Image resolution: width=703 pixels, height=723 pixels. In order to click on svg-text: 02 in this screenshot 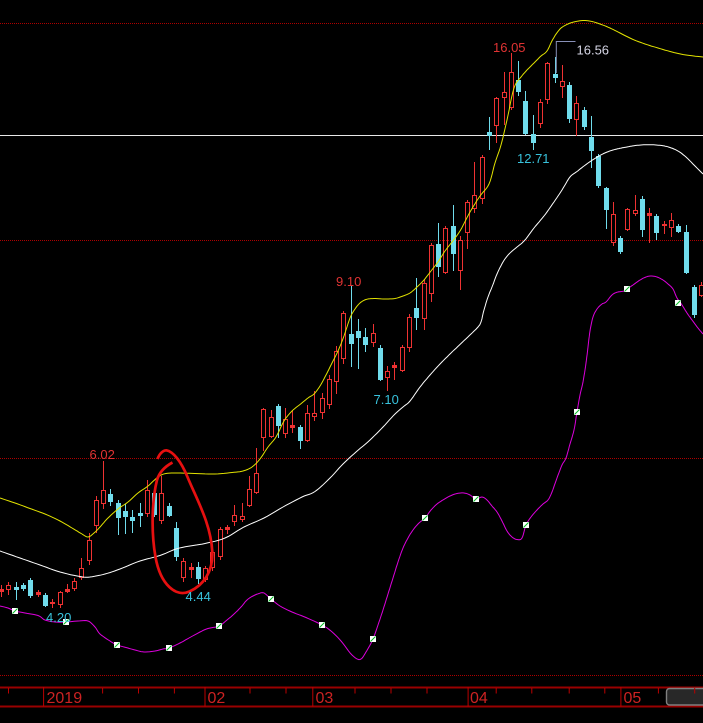, I will do `click(217, 698)`.